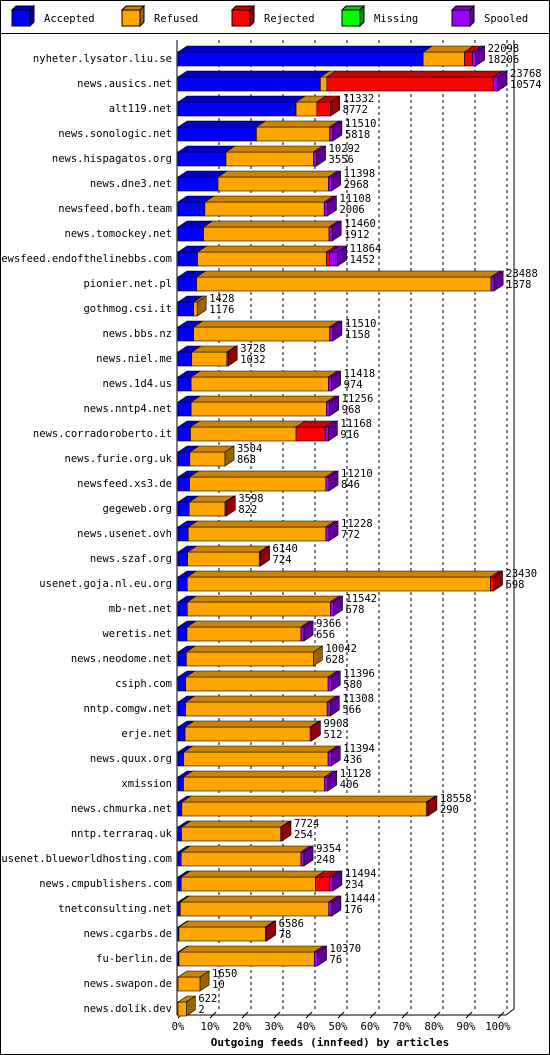 The image size is (550, 1055). I want to click on offered-label: 11332, so click(359, 99).